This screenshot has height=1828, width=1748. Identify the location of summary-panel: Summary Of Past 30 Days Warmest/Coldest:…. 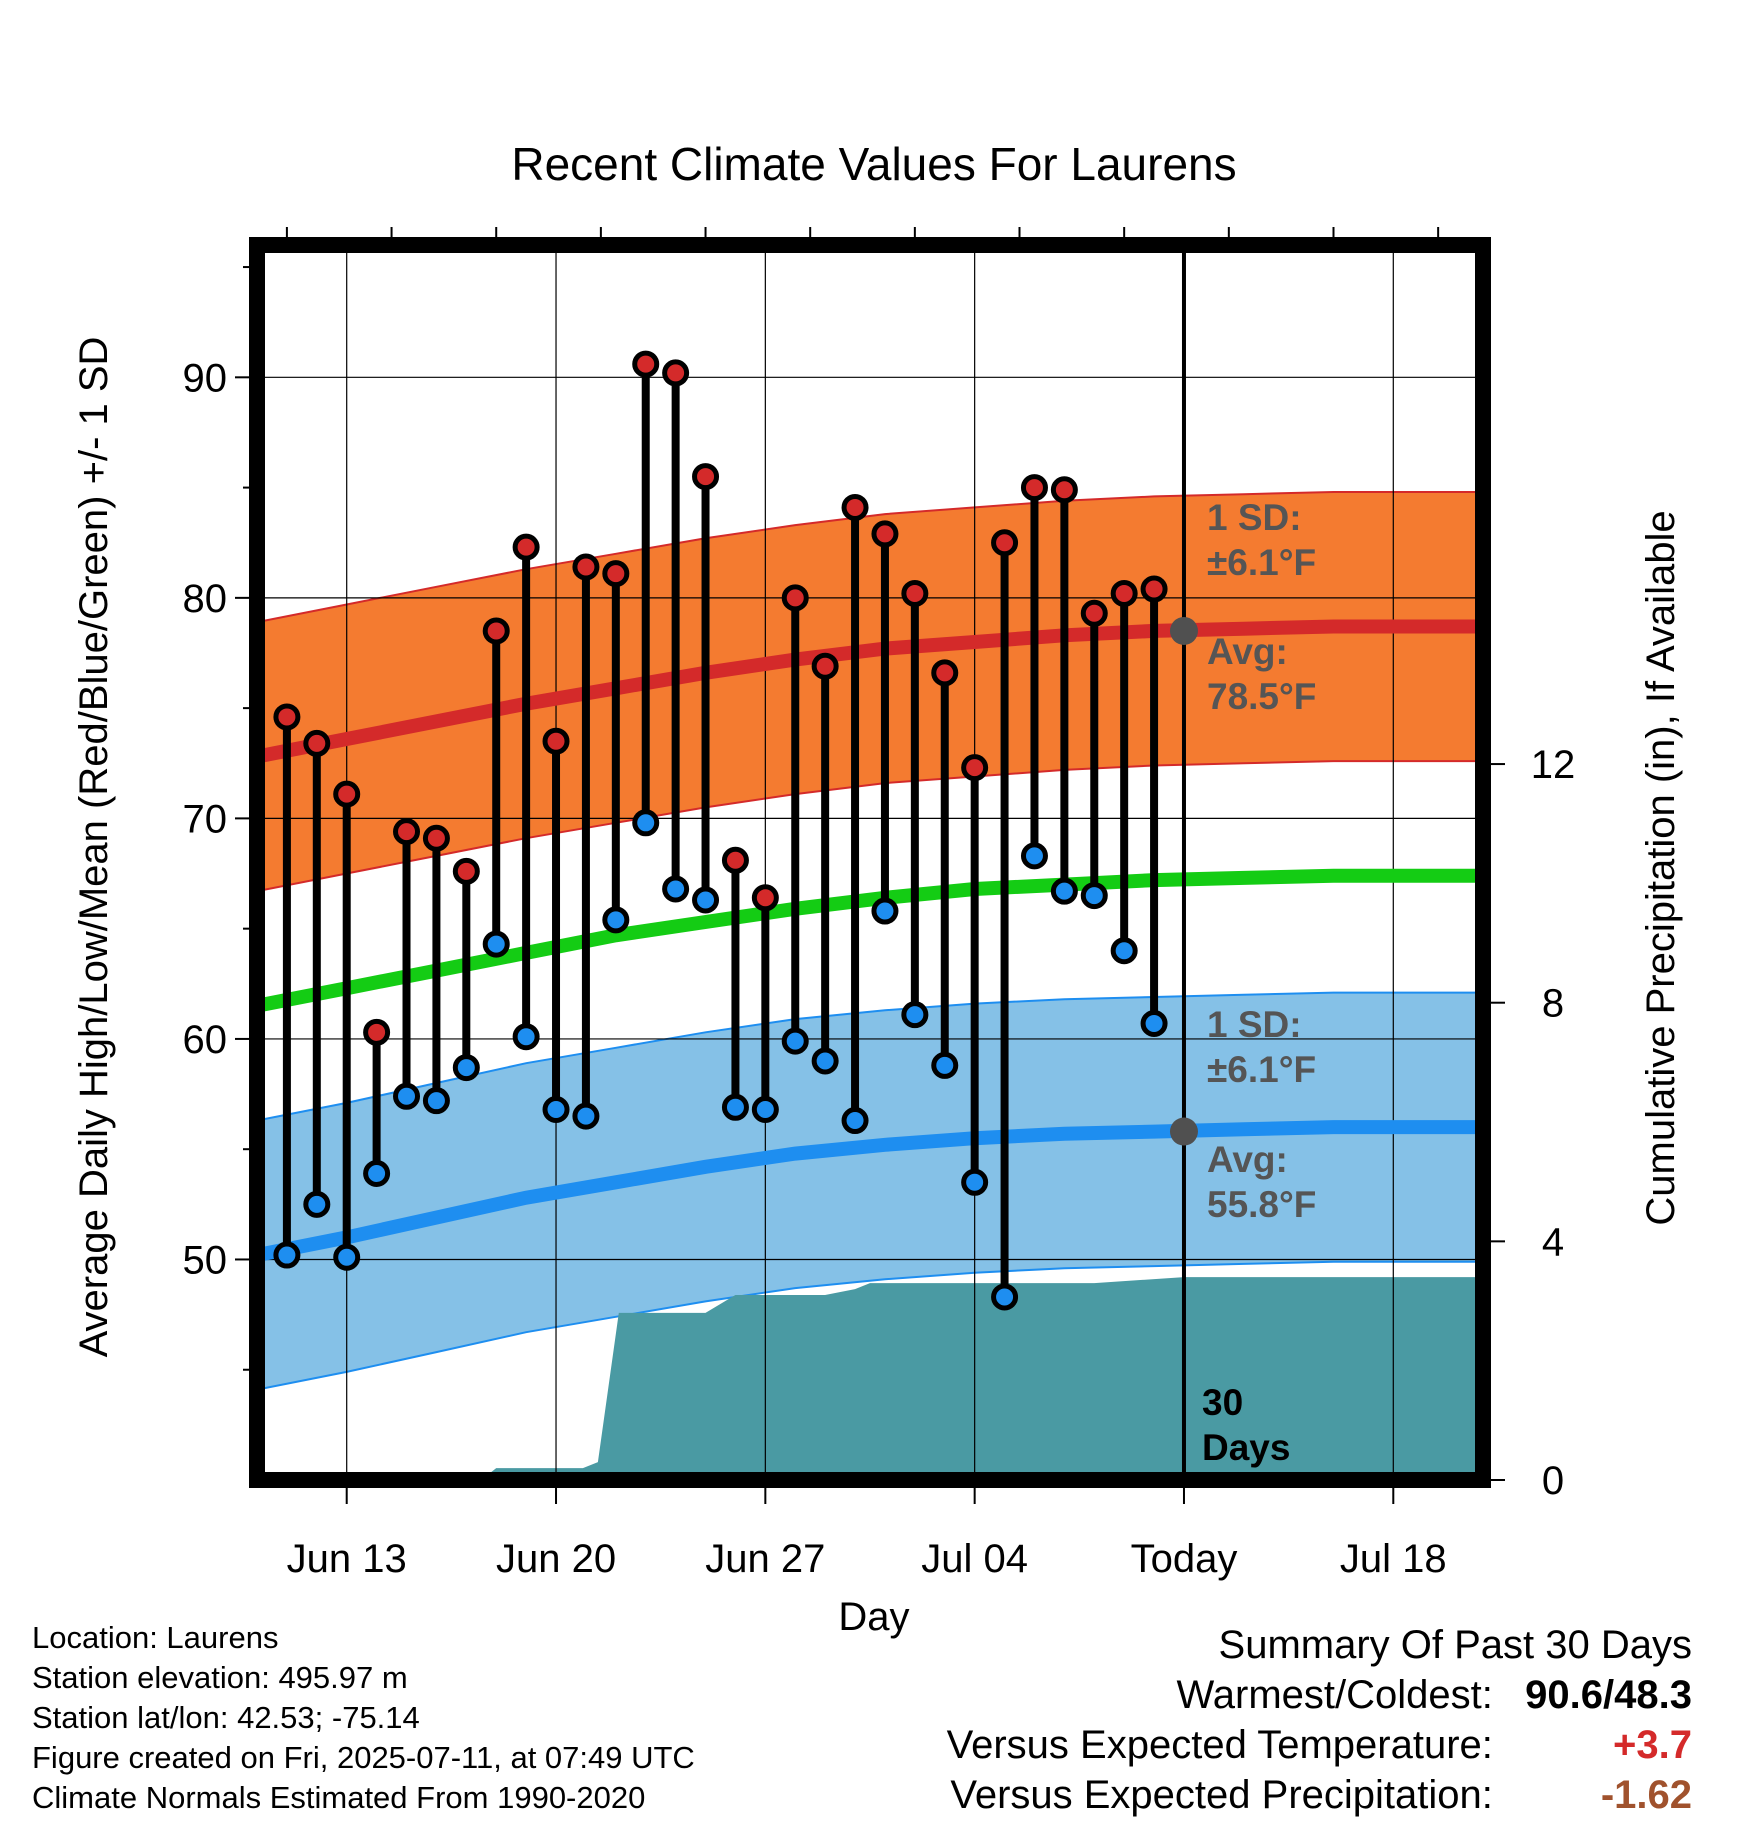
(1319, 1720).